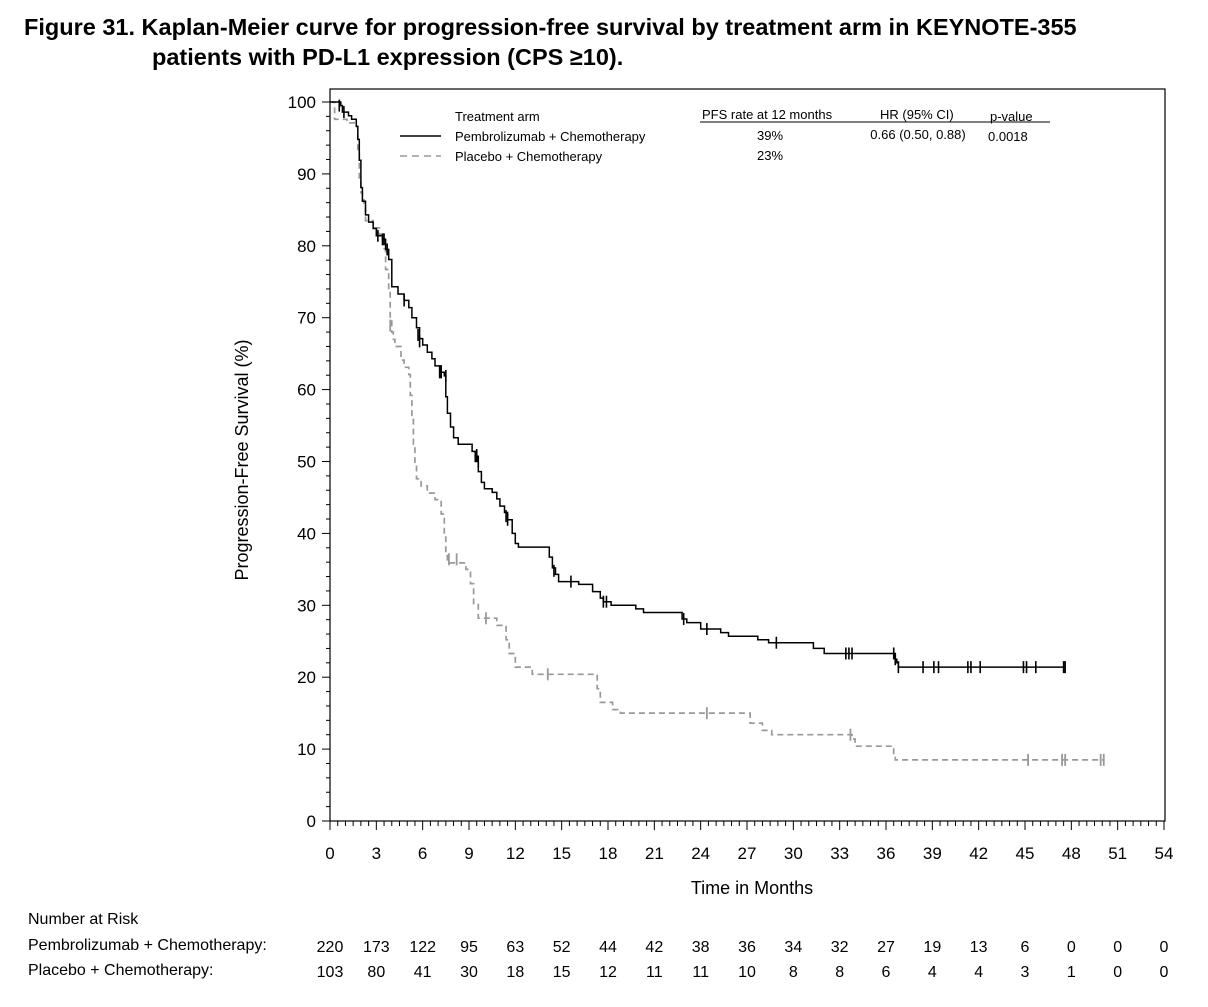 The width and height of the screenshot is (1208, 1007). I want to click on x-tick-label: 21, so click(654, 853).